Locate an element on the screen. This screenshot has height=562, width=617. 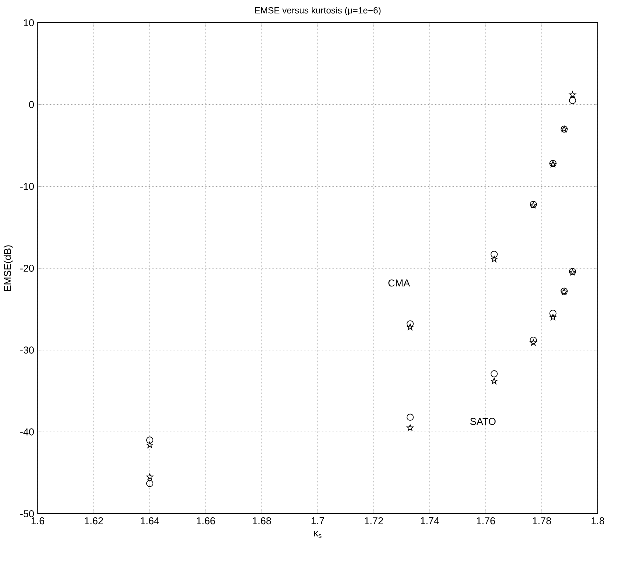
x-tick-label: 1.74 is located at coordinates (430, 521).